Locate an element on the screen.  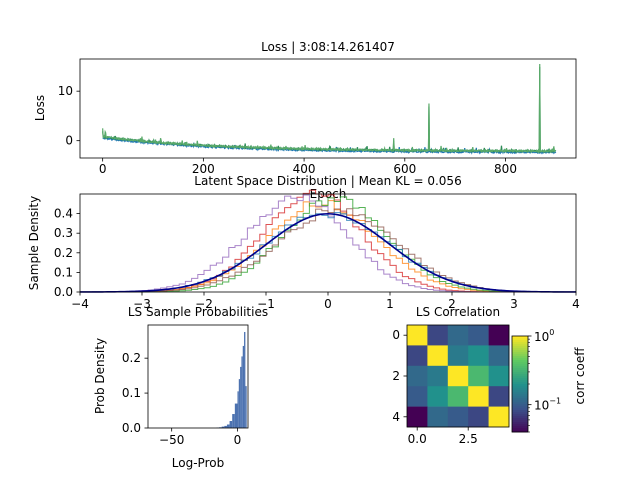
loss-ticks: 0 200 400 600 800 0 10 is located at coordinates (287, 130).